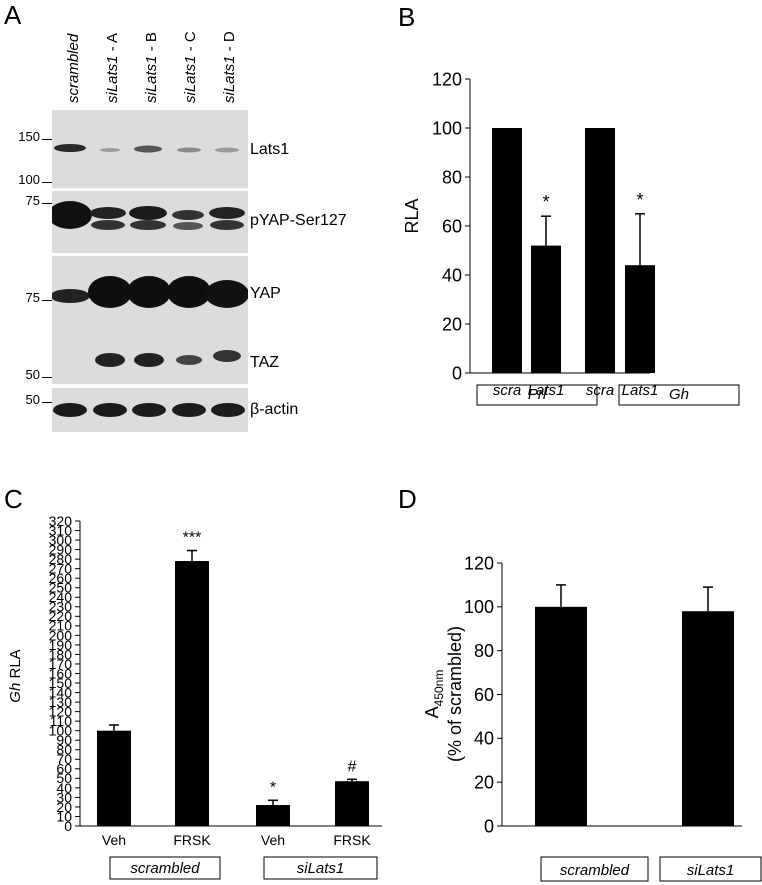  Describe the element at coordinates (412, 215) in the screenshot. I see `y-axis-label: RLA` at that location.